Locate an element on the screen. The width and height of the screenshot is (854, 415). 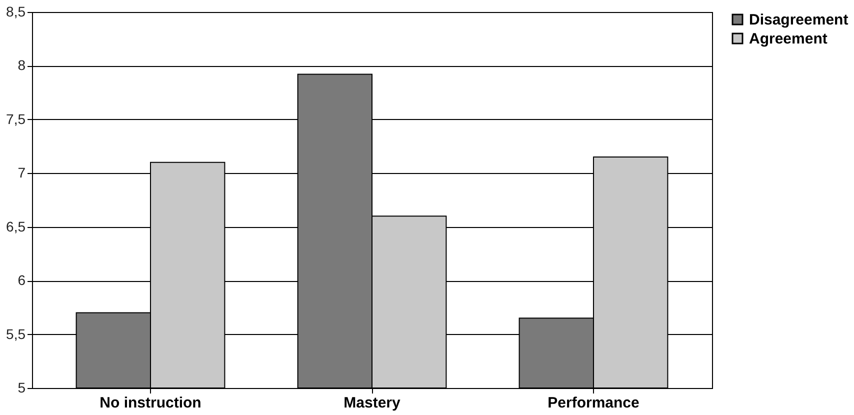
y-tick-label: 7 is located at coordinates (22, 172).